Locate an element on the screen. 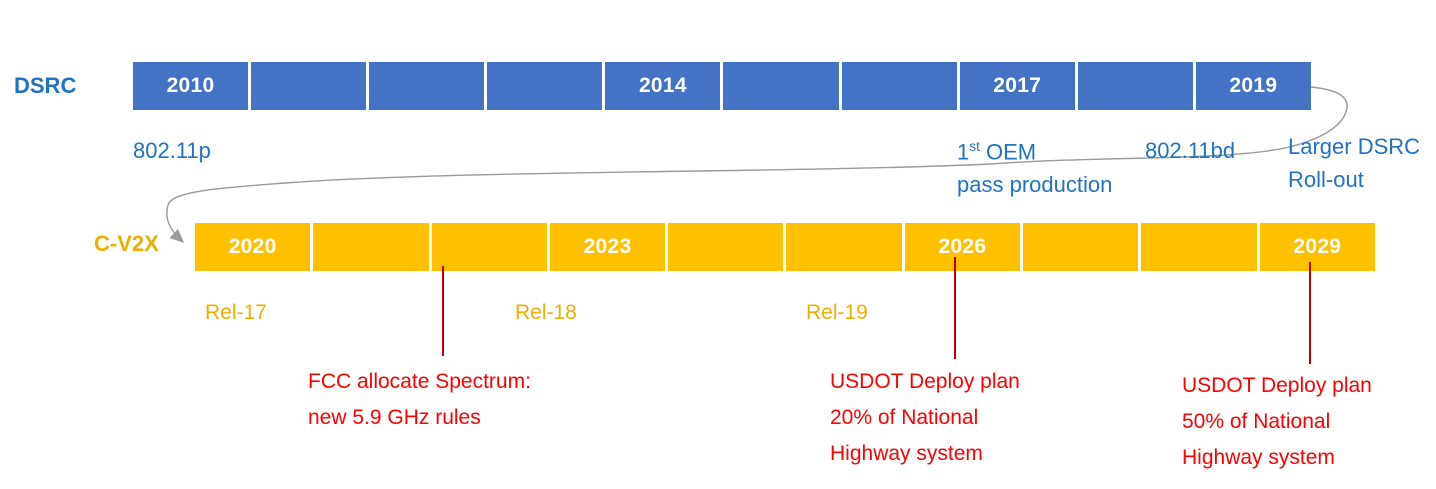  note-larger-dsrc-rollout: Larger DSRC Roll-out is located at coordinates (1354, 163).